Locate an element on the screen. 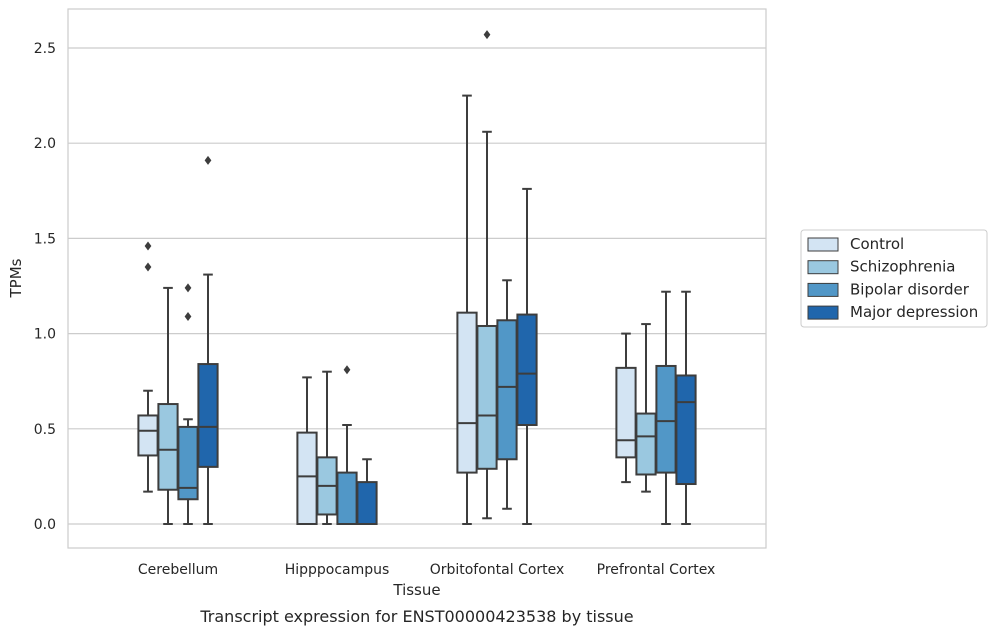 The width and height of the screenshot is (997, 634). legend-item: Schizophrenia is located at coordinates (881, 267).